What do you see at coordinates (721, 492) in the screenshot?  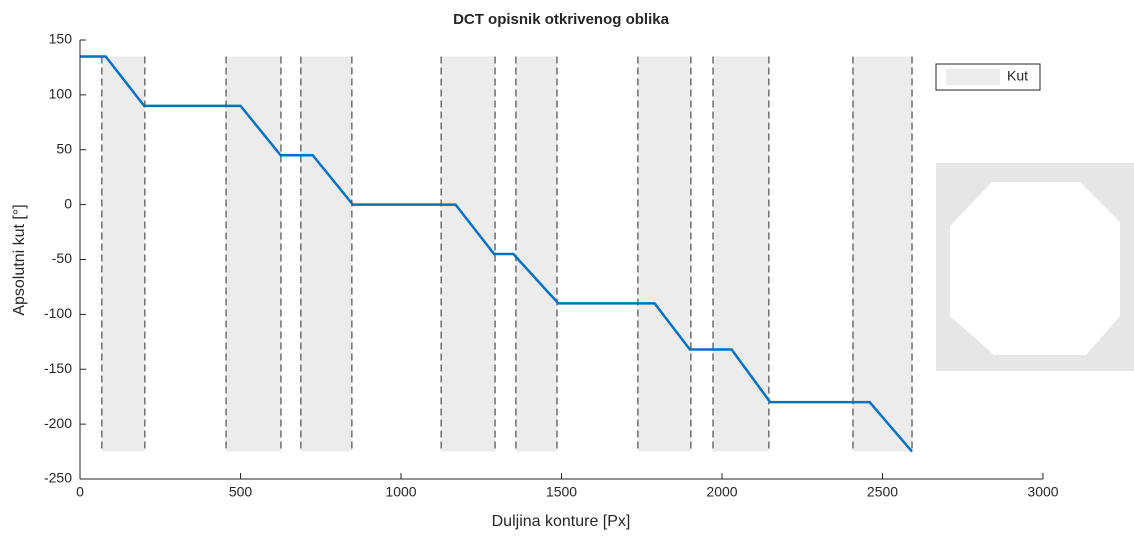 I see `x-tick-label: 2000` at bounding box center [721, 492].